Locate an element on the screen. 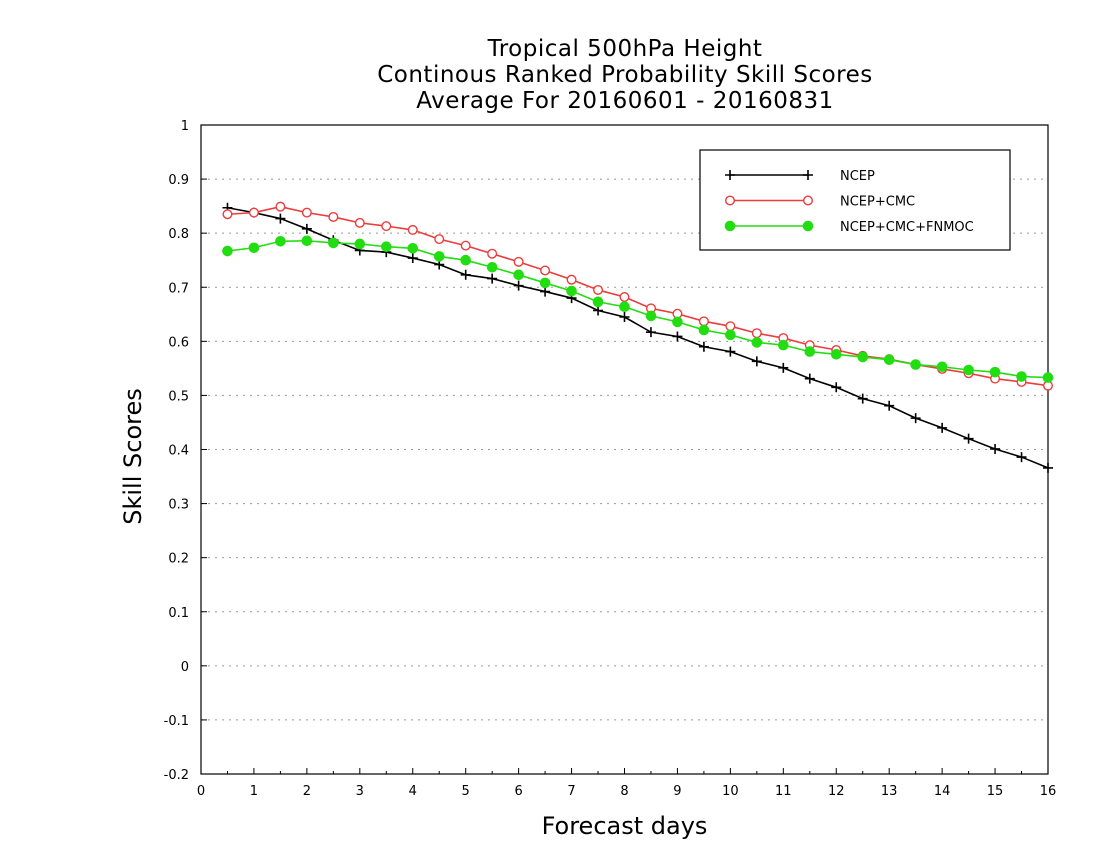  y-tick-label: 0.8 is located at coordinates (178, 234).